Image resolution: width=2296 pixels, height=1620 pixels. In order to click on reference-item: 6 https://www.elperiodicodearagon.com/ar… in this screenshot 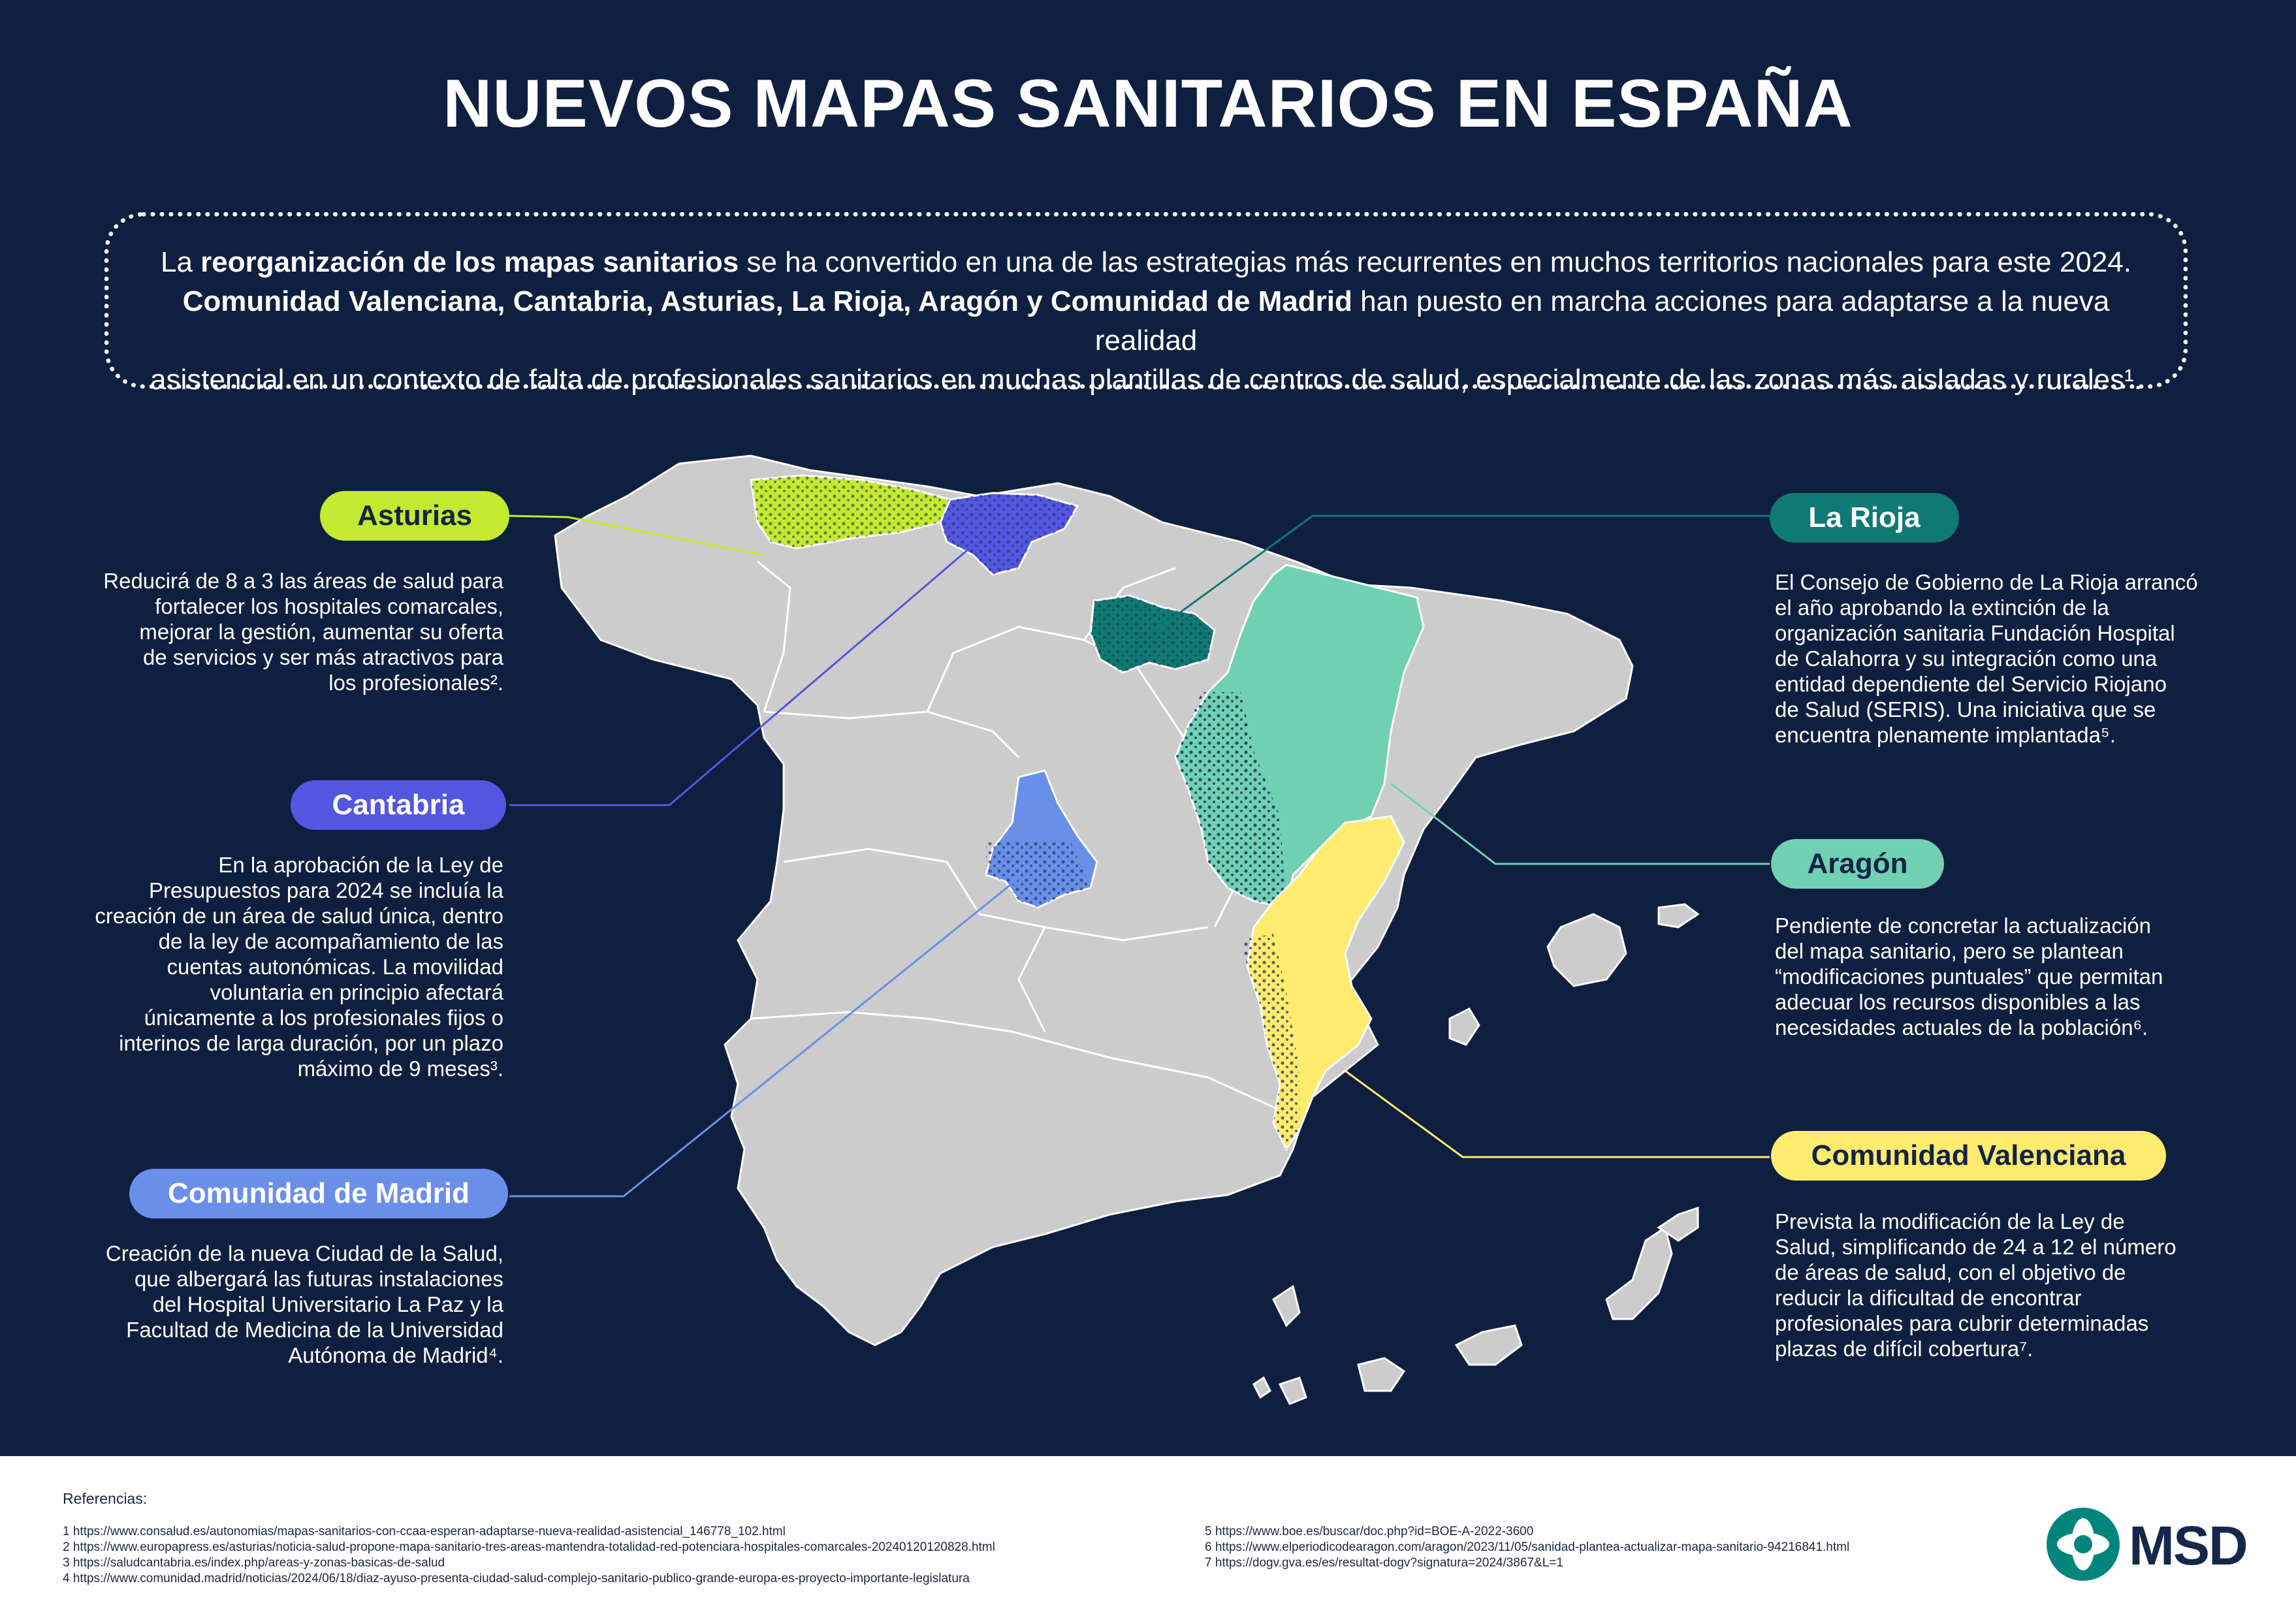, I will do `click(1527, 1547)`.